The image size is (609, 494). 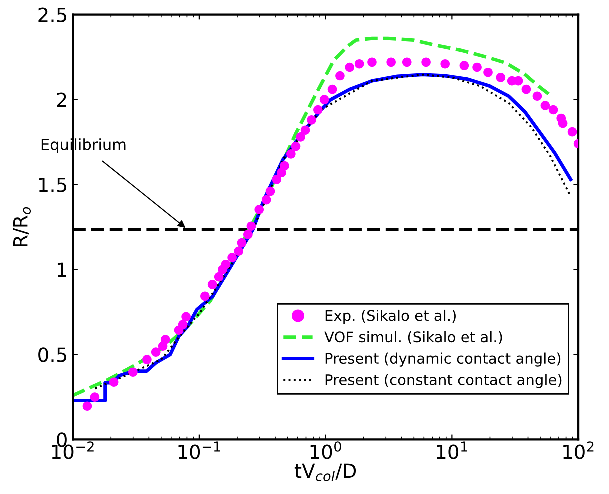 What do you see at coordinates (61, 100) in the screenshot?
I see `y-tick-label: 2` at bounding box center [61, 100].